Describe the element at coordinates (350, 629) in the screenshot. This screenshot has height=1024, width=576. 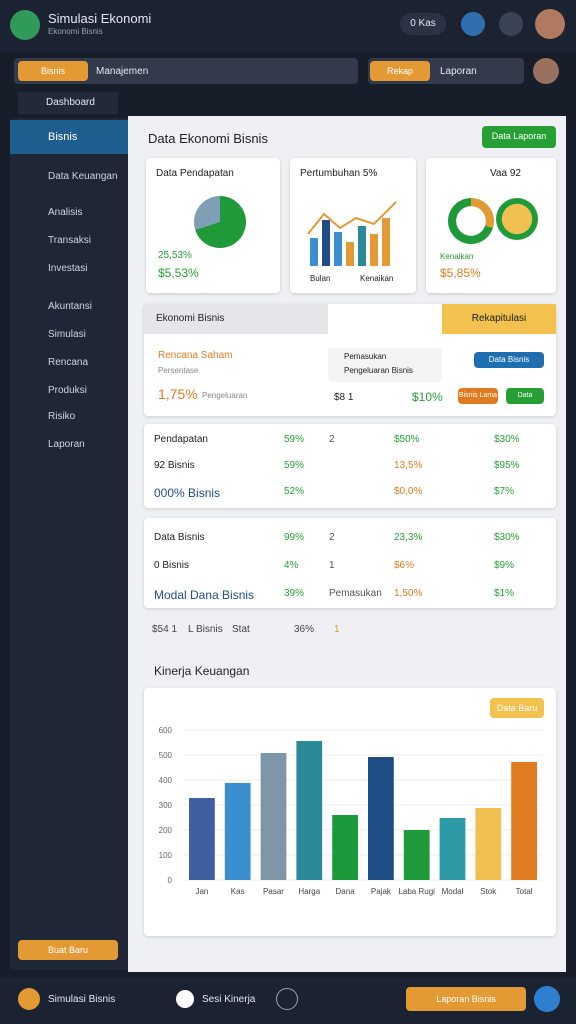
I see `summary-row: $54 1 L Bisnis Stat 36% 1` at that location.